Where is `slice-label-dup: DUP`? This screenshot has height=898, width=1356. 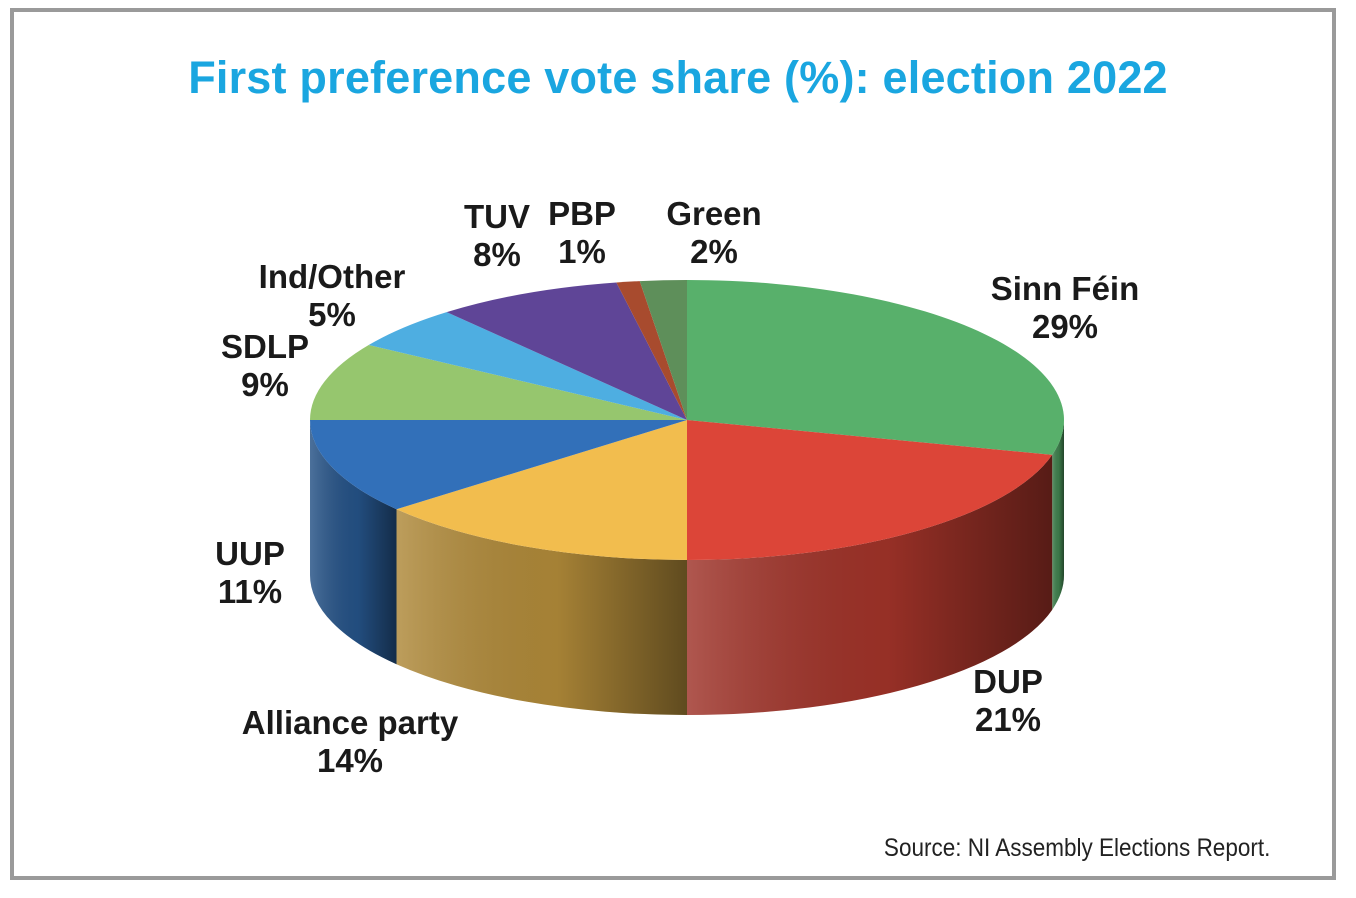 slice-label-dup: DUP is located at coordinates (1008, 681).